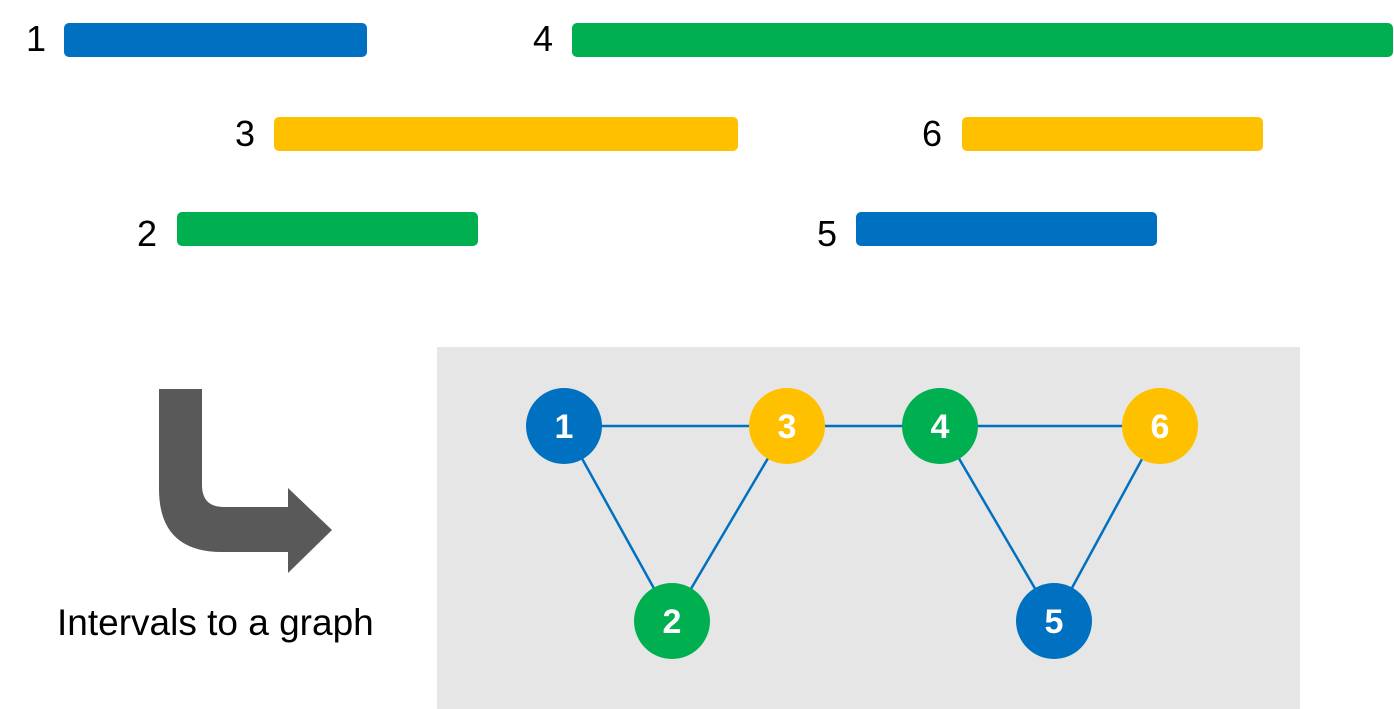 The height and width of the screenshot is (709, 1394). I want to click on graph-node-label-2: 2, so click(672, 622).